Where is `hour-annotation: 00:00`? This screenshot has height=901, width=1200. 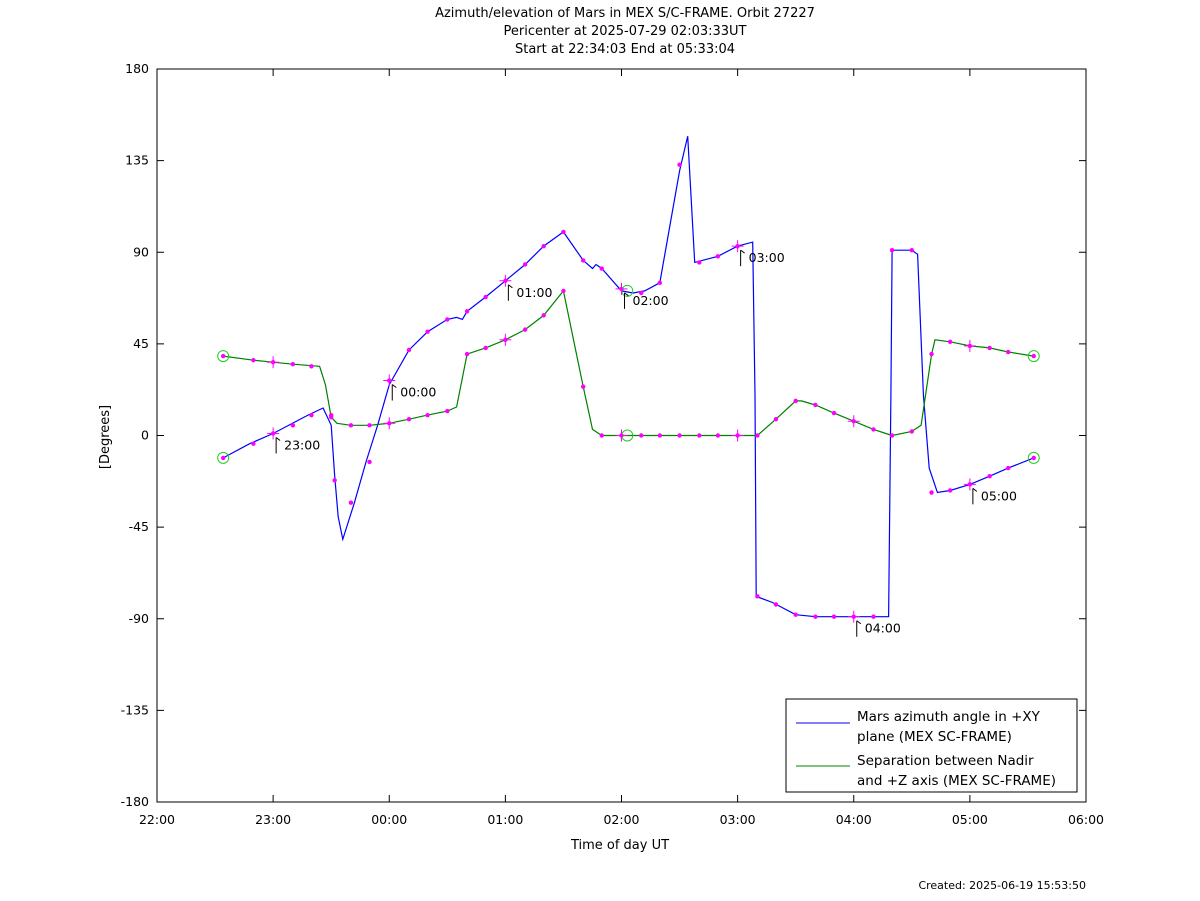 hour-annotation: 00:00 is located at coordinates (413, 392).